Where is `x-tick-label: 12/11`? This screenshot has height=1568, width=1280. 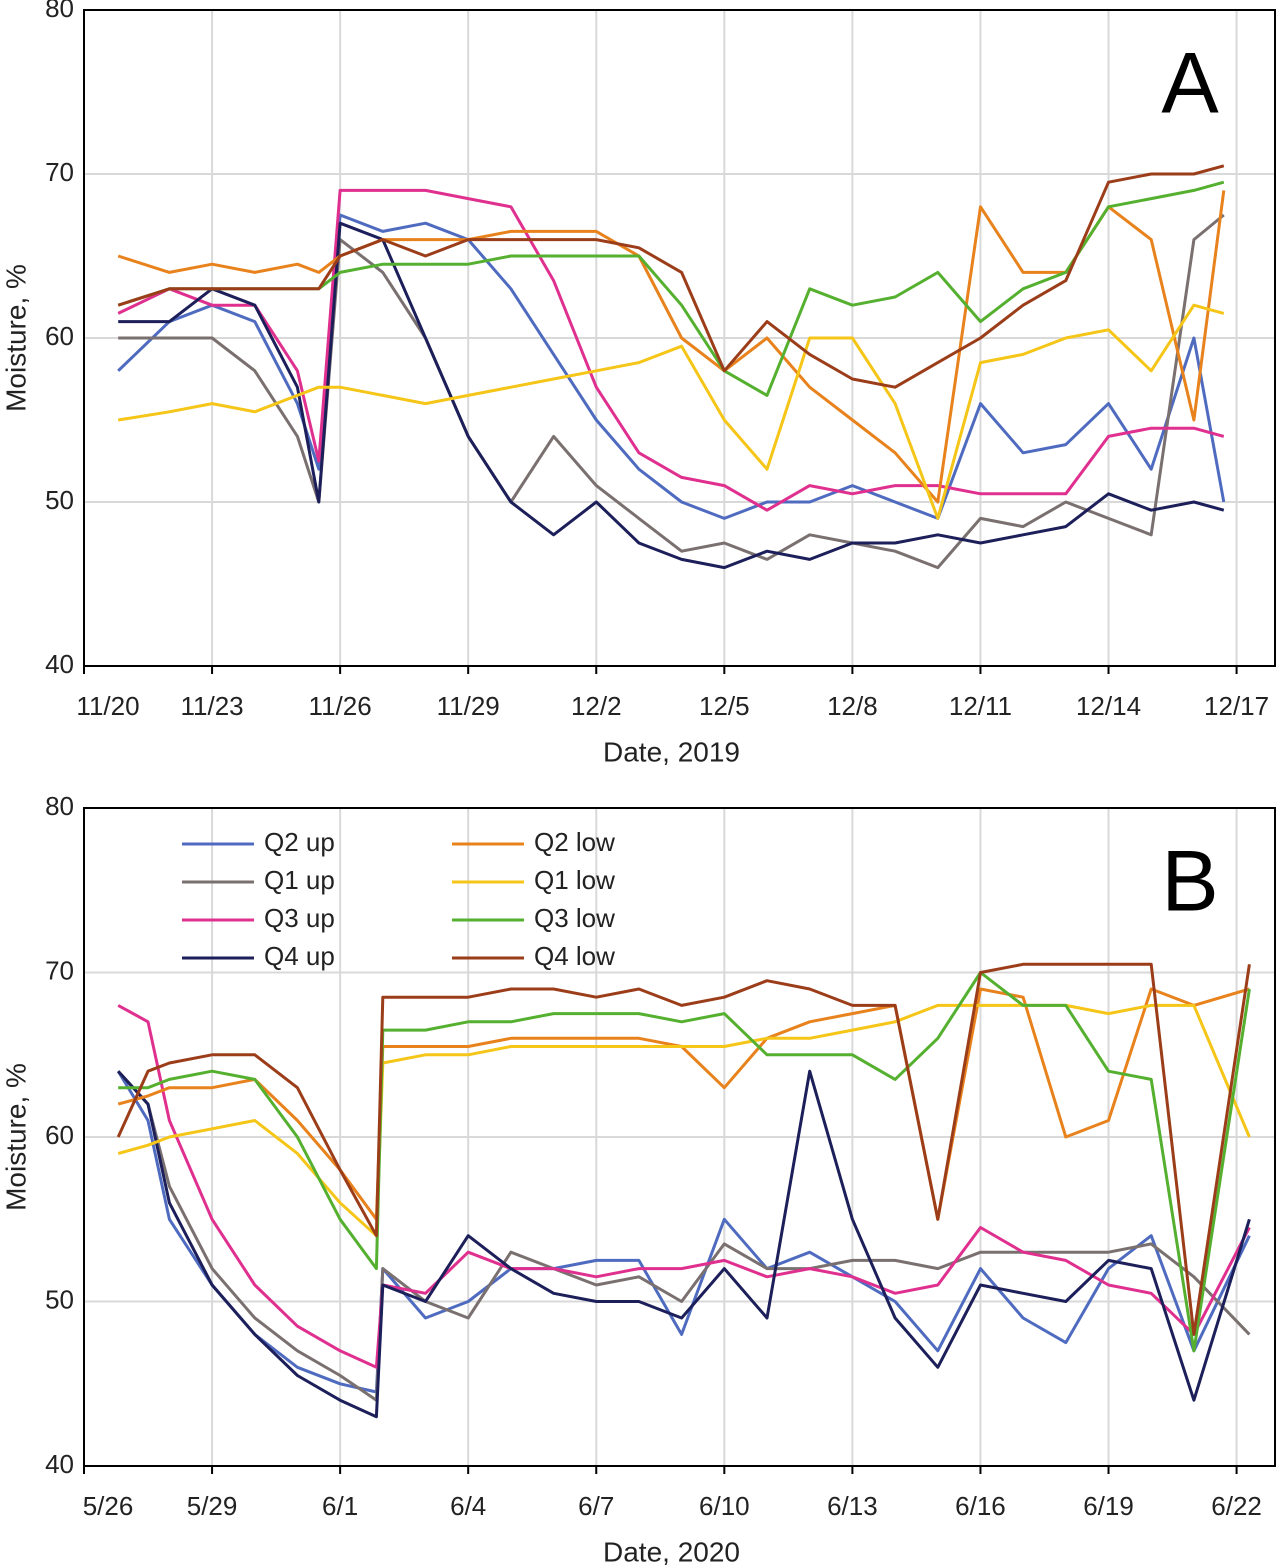
x-tick-label: 12/11 is located at coordinates (980, 706).